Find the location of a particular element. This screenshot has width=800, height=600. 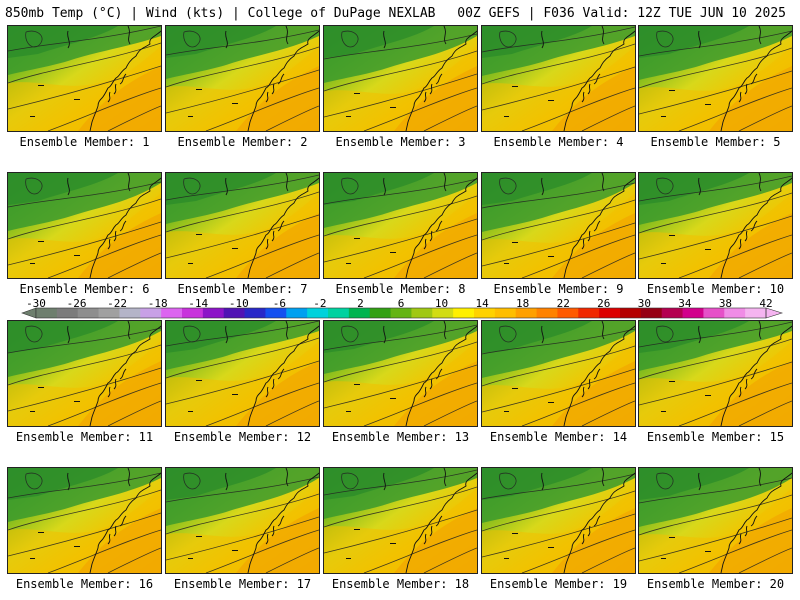

colorbar-tick-label: -2 is located at coordinates (320, 303).